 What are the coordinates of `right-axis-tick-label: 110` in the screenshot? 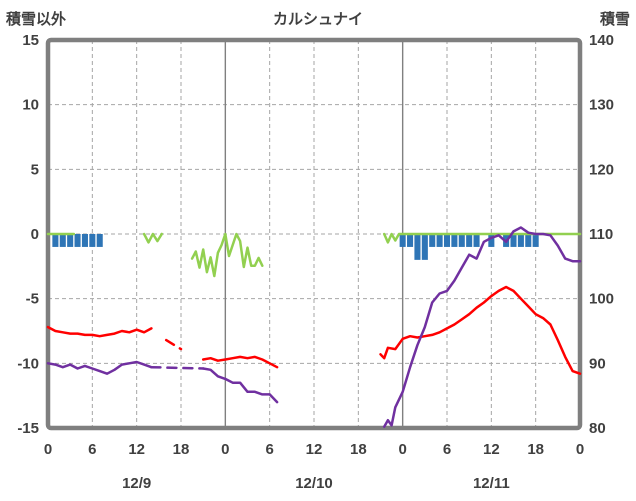 It's located at (601, 234).